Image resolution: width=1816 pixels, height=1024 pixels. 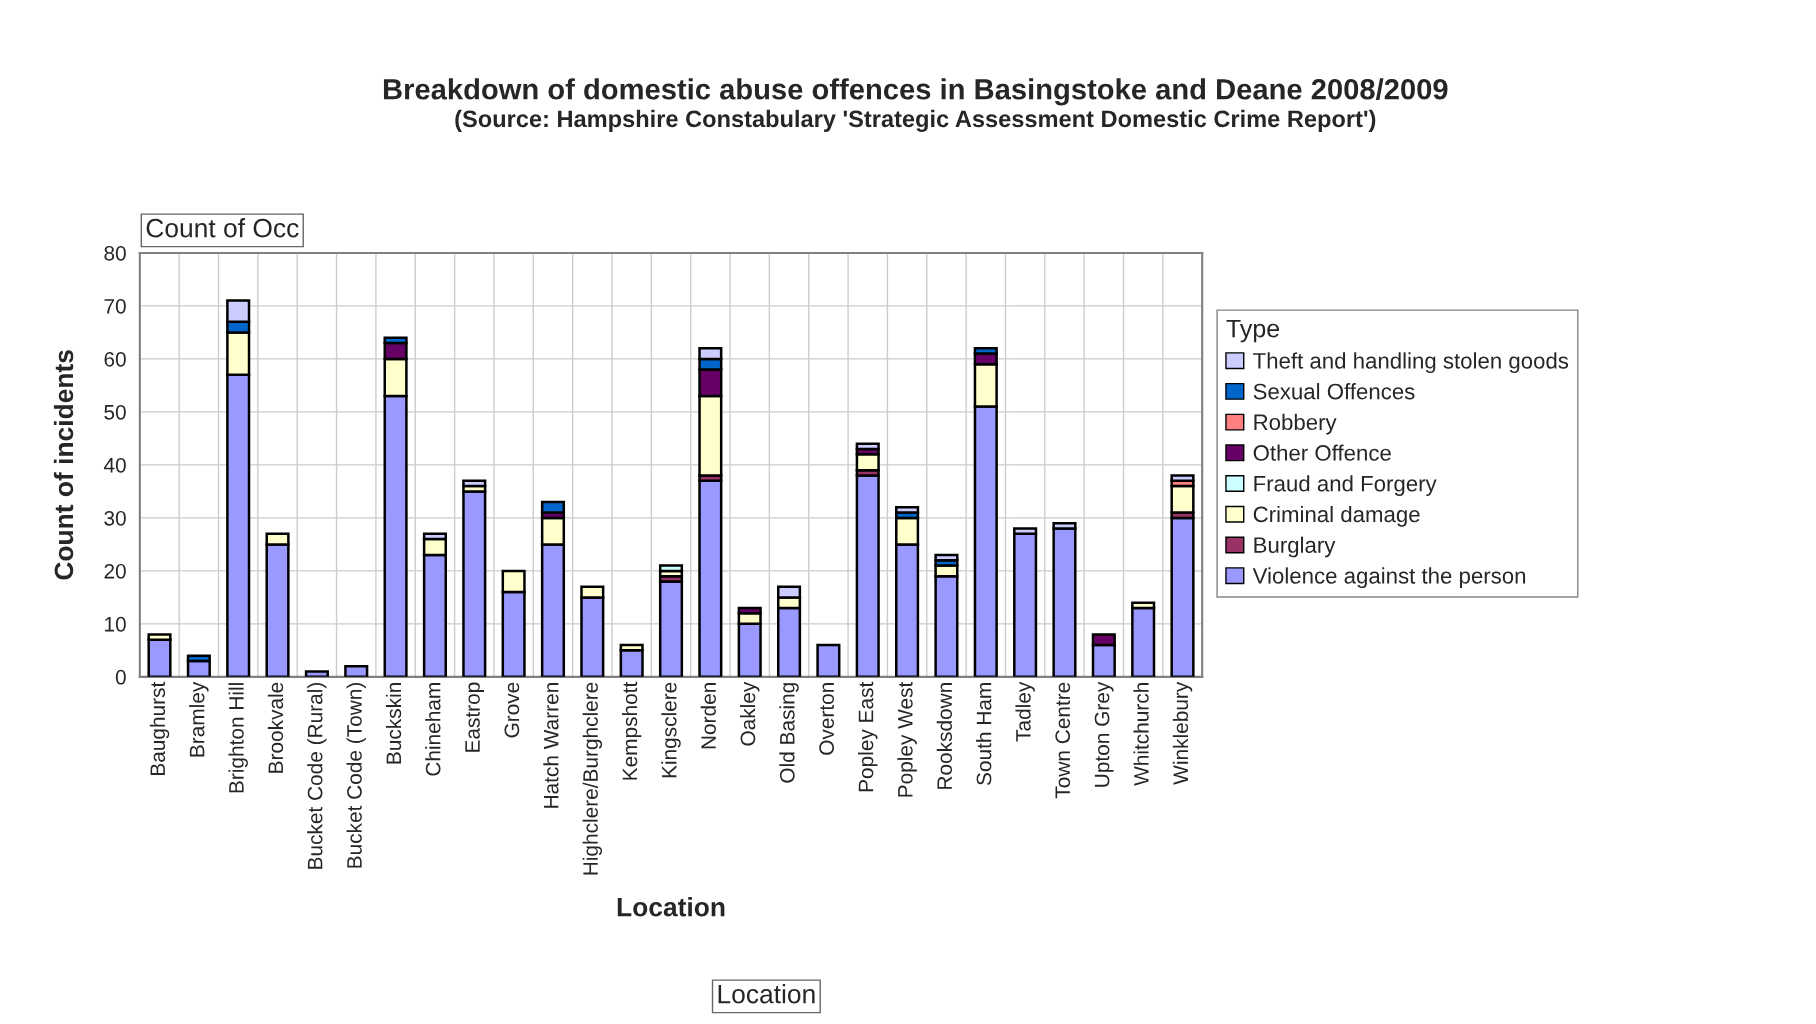 What do you see at coordinates (120, 677) in the screenshot?
I see `y-tick-label: 0` at bounding box center [120, 677].